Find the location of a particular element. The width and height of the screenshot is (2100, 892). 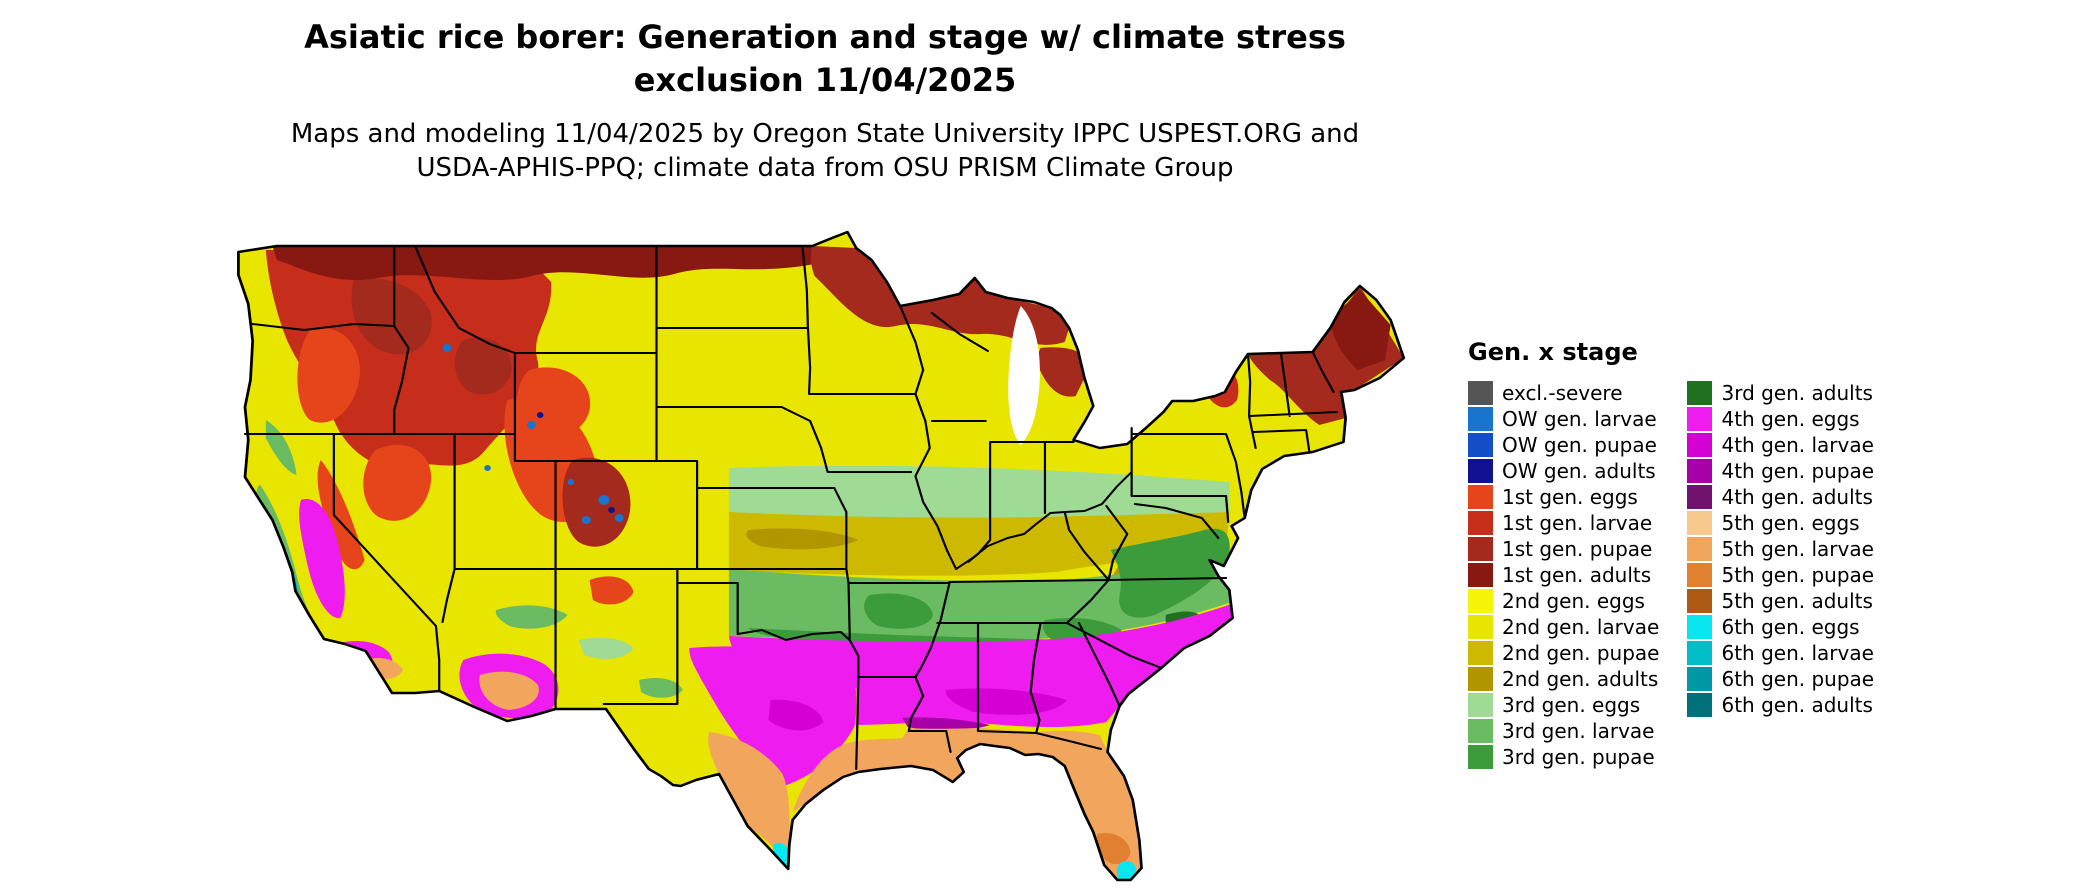

legend-item: OW gen. larvae is located at coordinates (1563, 419).